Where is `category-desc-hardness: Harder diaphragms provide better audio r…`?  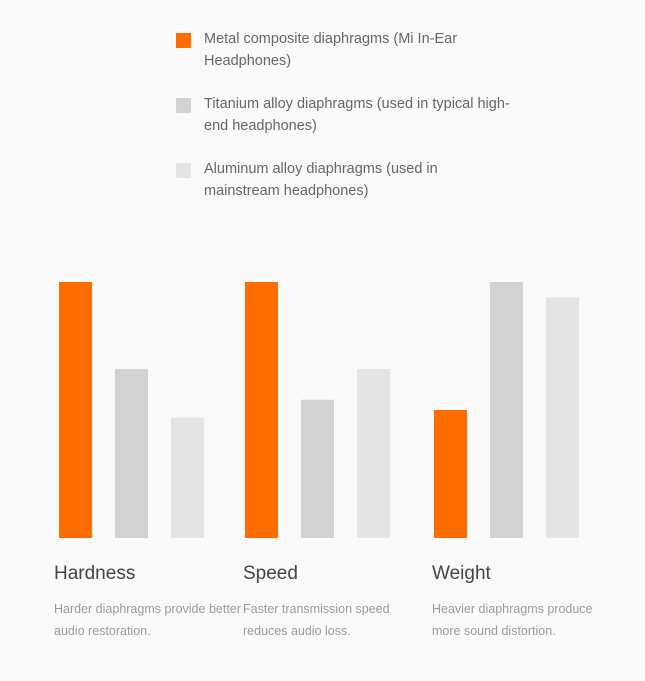 category-desc-hardness: Harder diaphragms provide better audio r… is located at coordinates (147, 620).